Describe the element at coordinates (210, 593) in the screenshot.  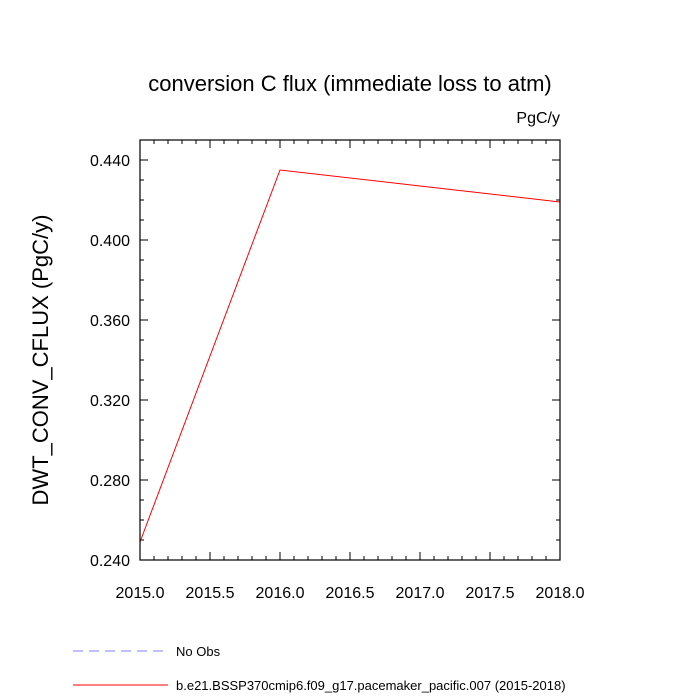
I see `x-tick-label: 2015.5` at that location.